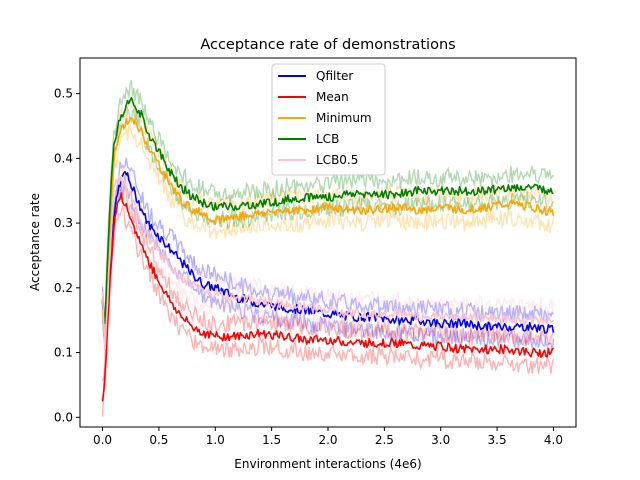 This screenshot has width=640, height=480. Describe the element at coordinates (497, 440) in the screenshot. I see `x-tick-label: 3.5` at that location.